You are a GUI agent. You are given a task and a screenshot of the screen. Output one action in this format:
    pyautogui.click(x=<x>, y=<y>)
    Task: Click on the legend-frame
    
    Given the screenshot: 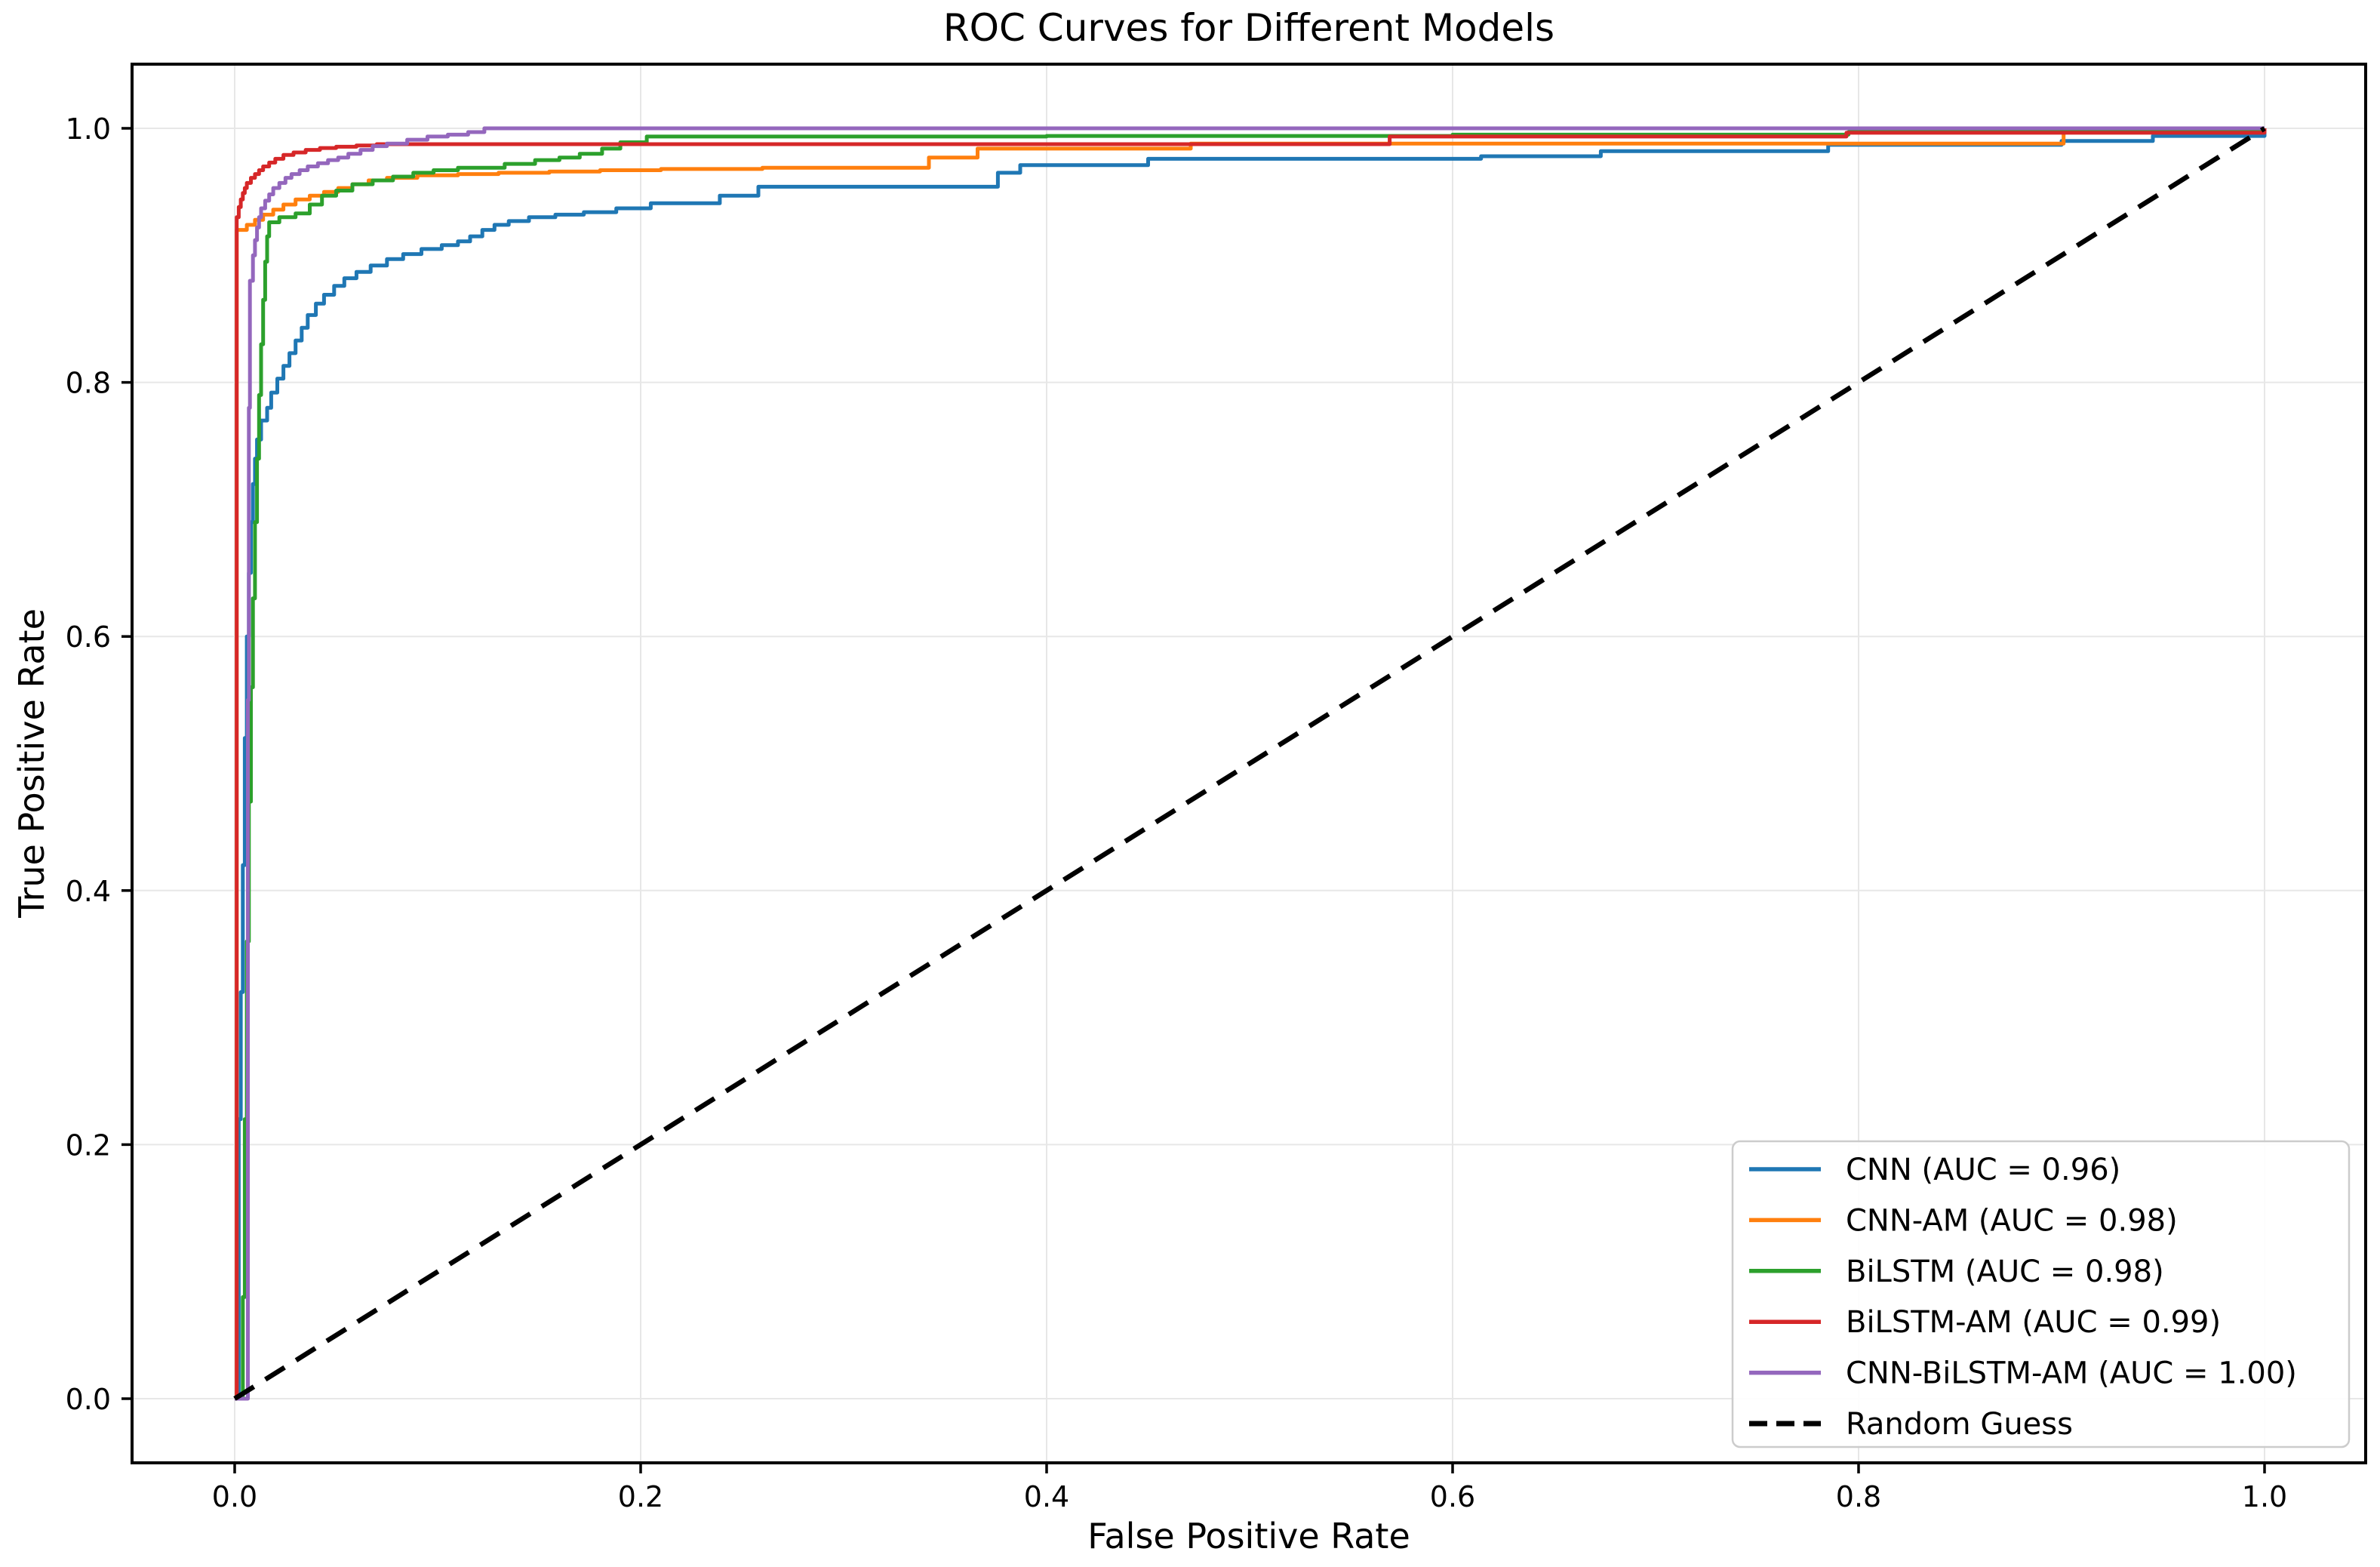 What is the action you would take?
    pyautogui.click(x=2041, y=1294)
    